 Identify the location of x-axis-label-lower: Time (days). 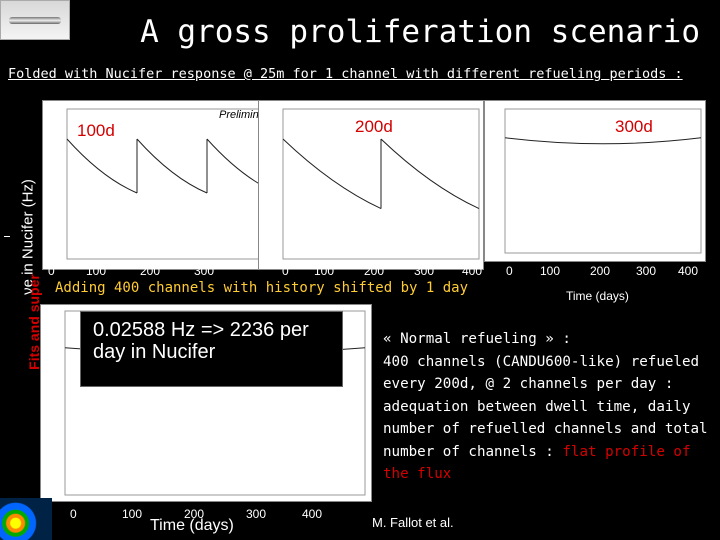
(192, 525).